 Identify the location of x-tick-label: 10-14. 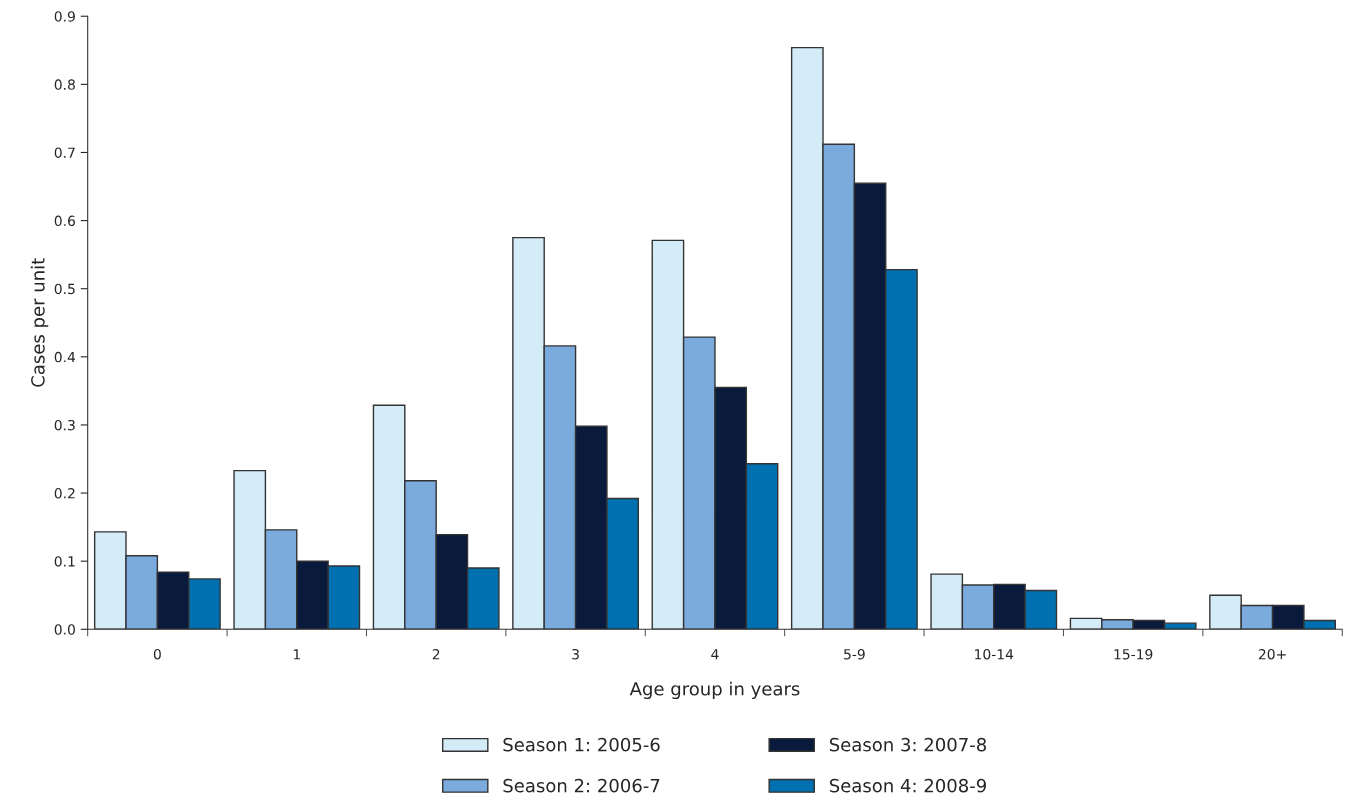
(994, 654).